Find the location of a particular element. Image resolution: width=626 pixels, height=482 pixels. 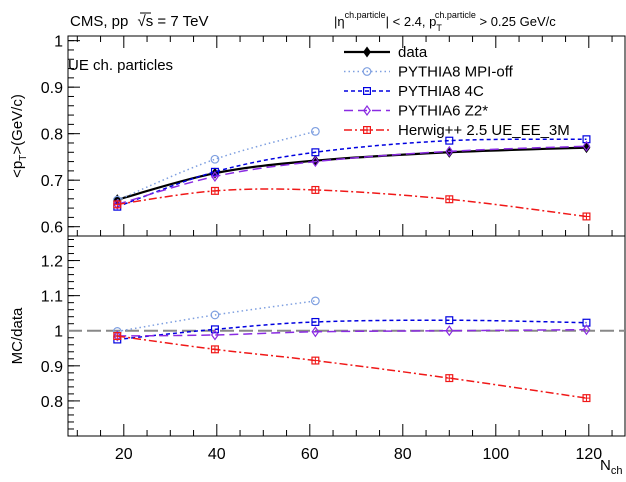

bottom-ytick-label-2: 1 is located at coordinates (58, 332).